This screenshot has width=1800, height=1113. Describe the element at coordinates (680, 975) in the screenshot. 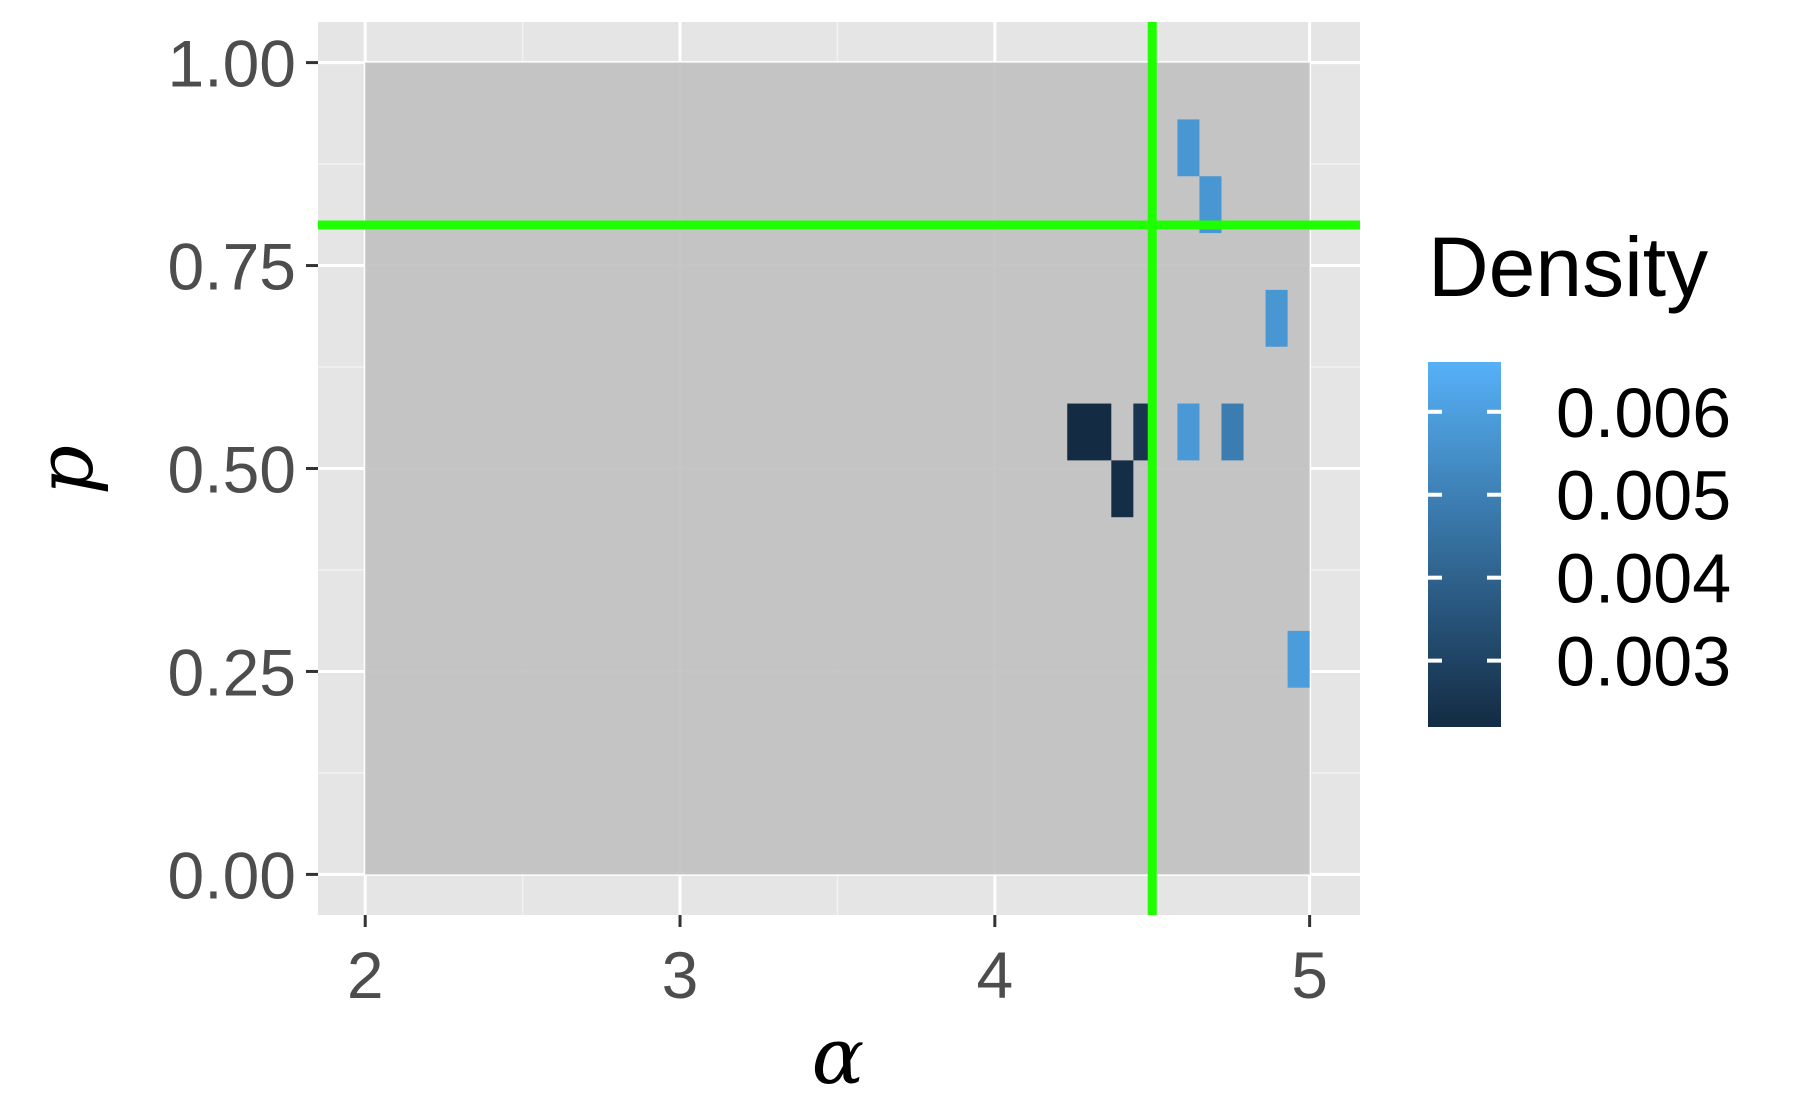

I see `x-tick-label: 3` at that location.